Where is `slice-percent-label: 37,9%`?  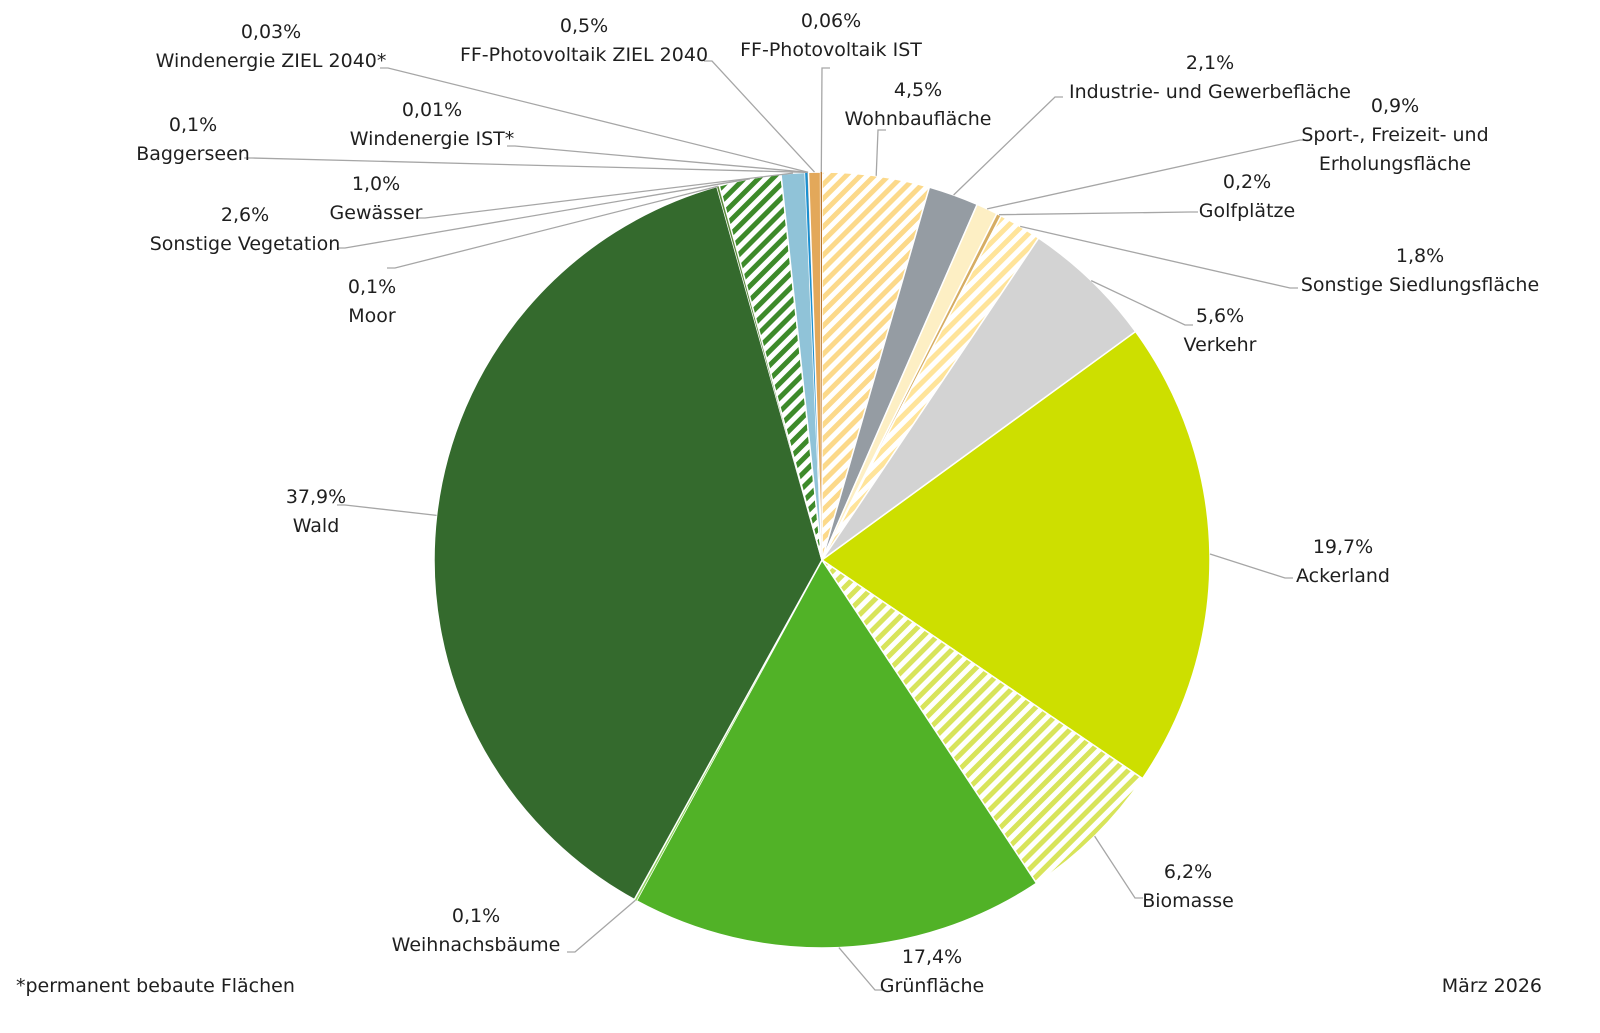
slice-percent-label: 37,9% is located at coordinates (316, 497).